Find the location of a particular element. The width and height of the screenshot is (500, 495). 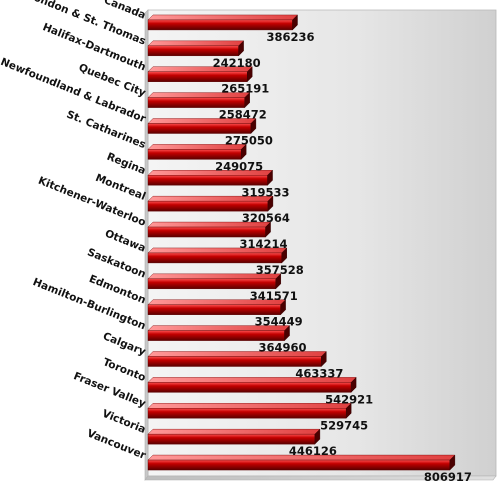

value-label: 275050 is located at coordinates (249, 141).